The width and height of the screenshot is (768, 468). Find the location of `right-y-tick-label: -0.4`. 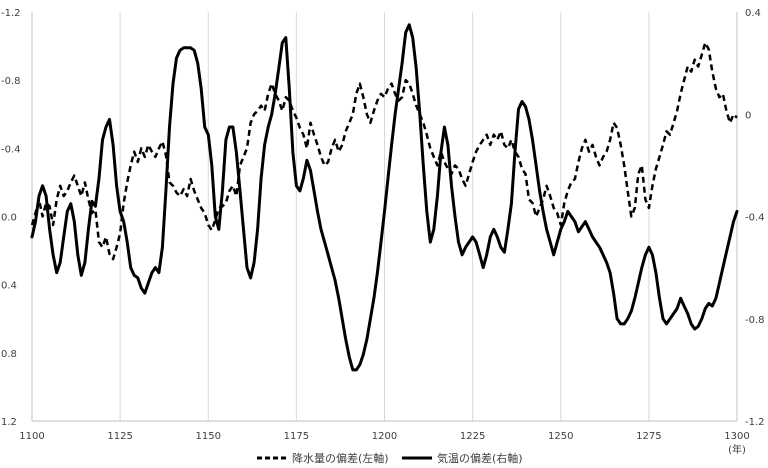

right-y-tick-label: -0.4 is located at coordinates (755, 218).